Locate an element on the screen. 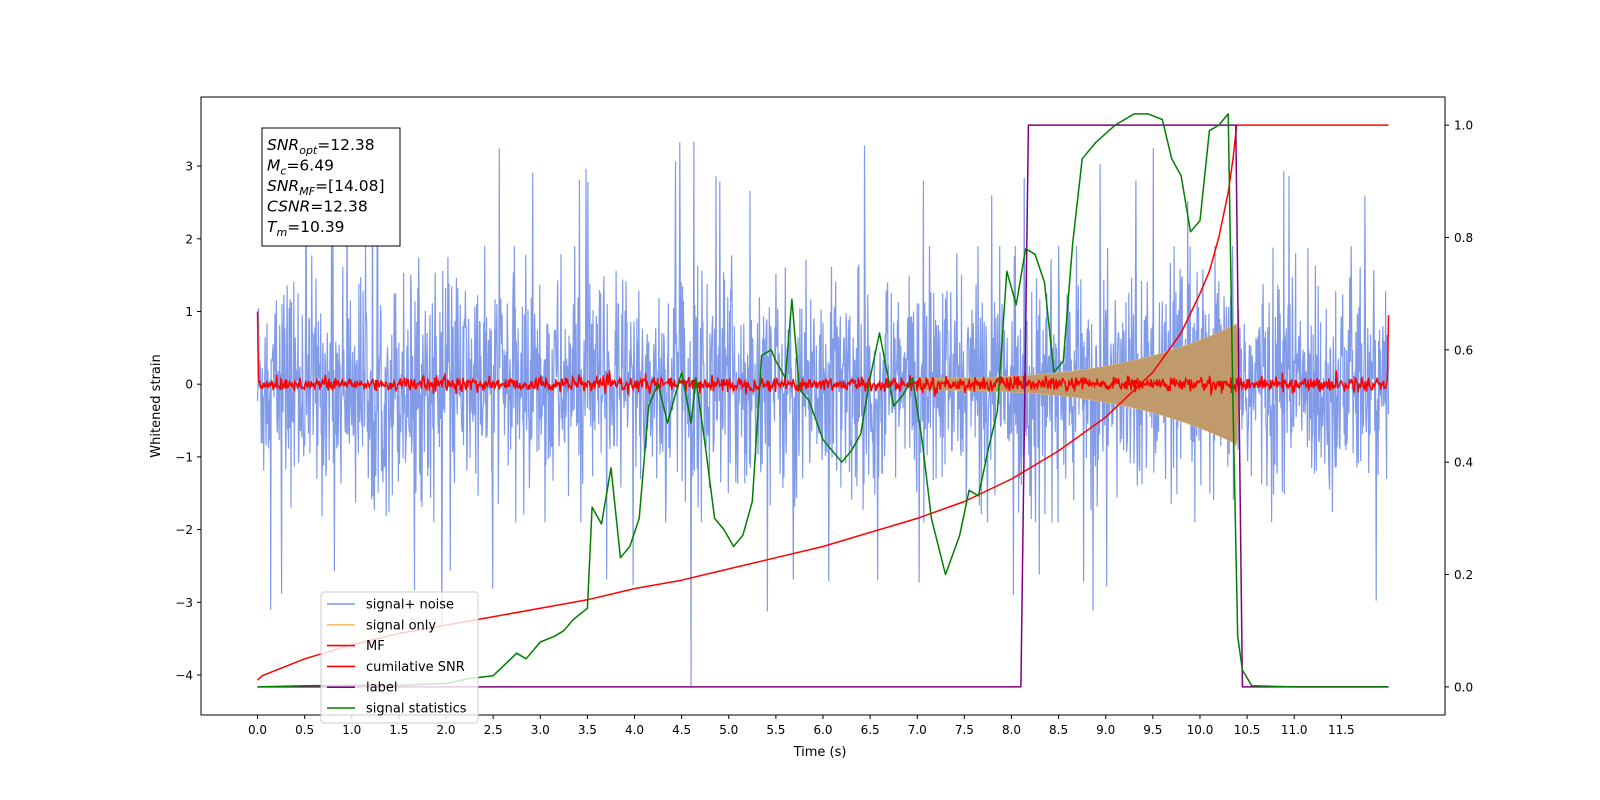  legend-frame is located at coordinates (399, 657).